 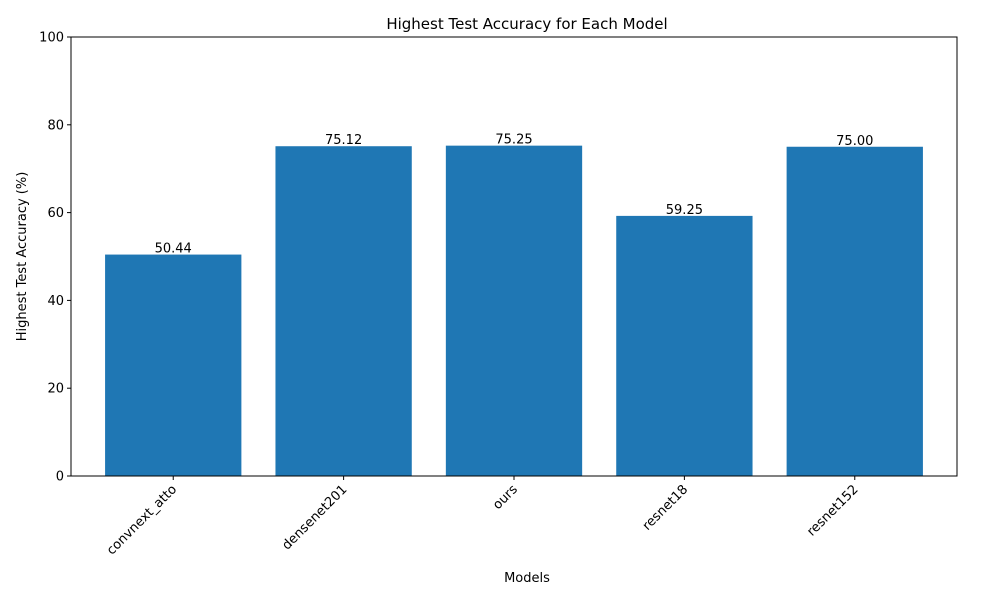 I want to click on bar-resnet152, so click(x=854, y=311).